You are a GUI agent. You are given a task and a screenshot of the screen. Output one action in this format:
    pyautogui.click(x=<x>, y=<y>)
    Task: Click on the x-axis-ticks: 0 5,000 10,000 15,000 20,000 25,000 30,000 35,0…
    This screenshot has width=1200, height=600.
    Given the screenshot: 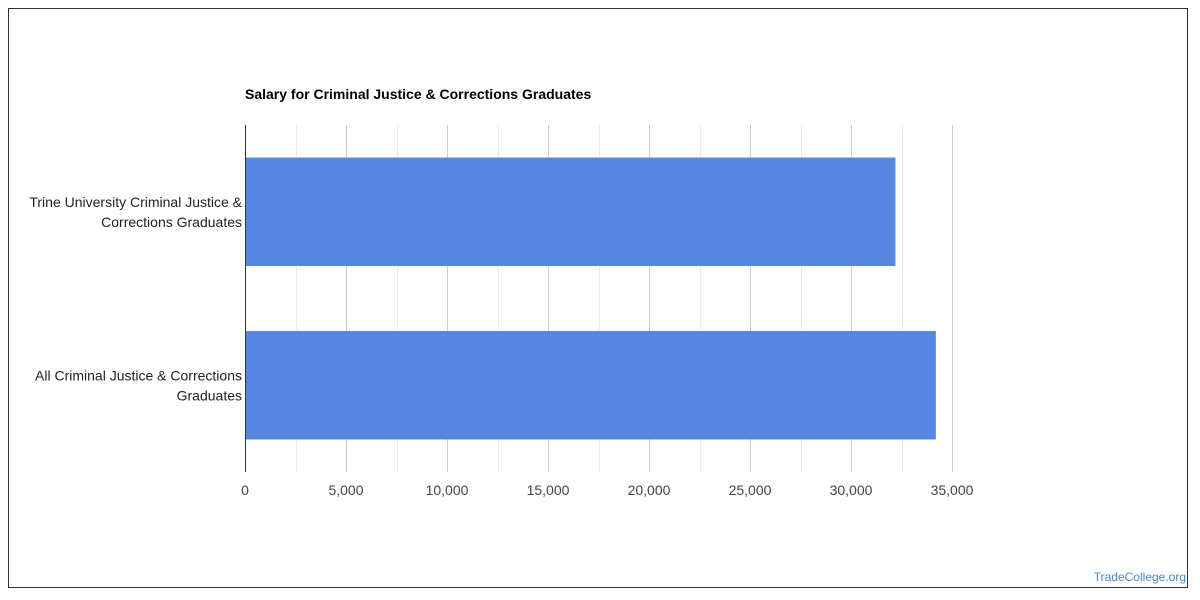 What is the action you would take?
    pyautogui.click(x=607, y=490)
    